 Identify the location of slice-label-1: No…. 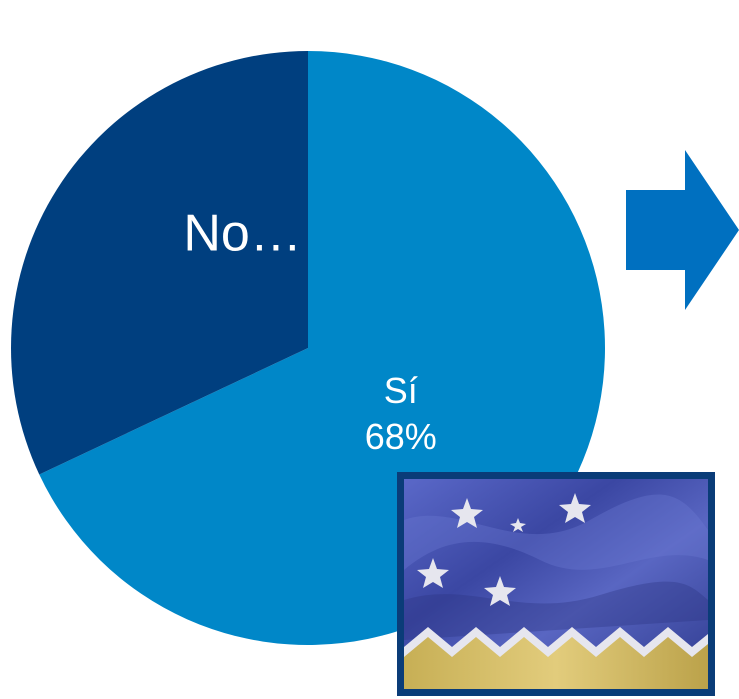
(242, 233).